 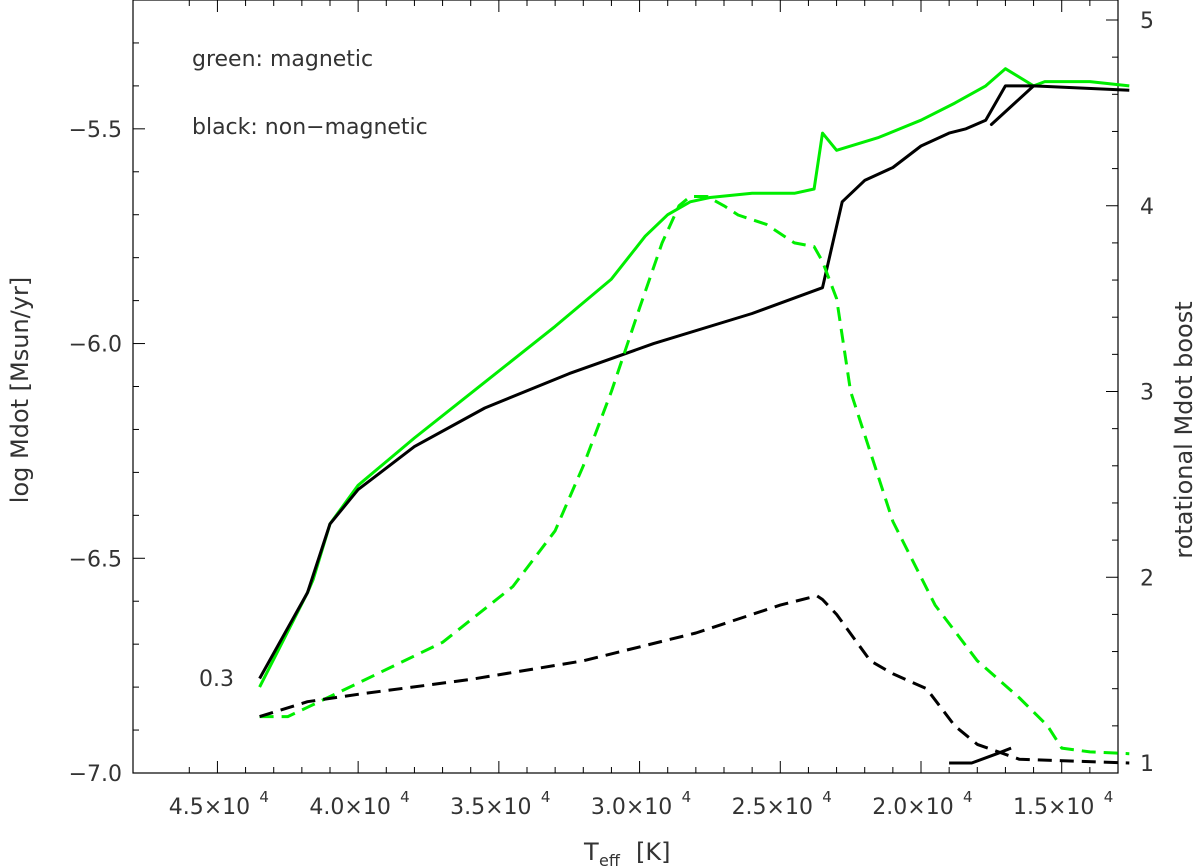 I want to click on x-axis-label-main: T, so click(x=591, y=852).